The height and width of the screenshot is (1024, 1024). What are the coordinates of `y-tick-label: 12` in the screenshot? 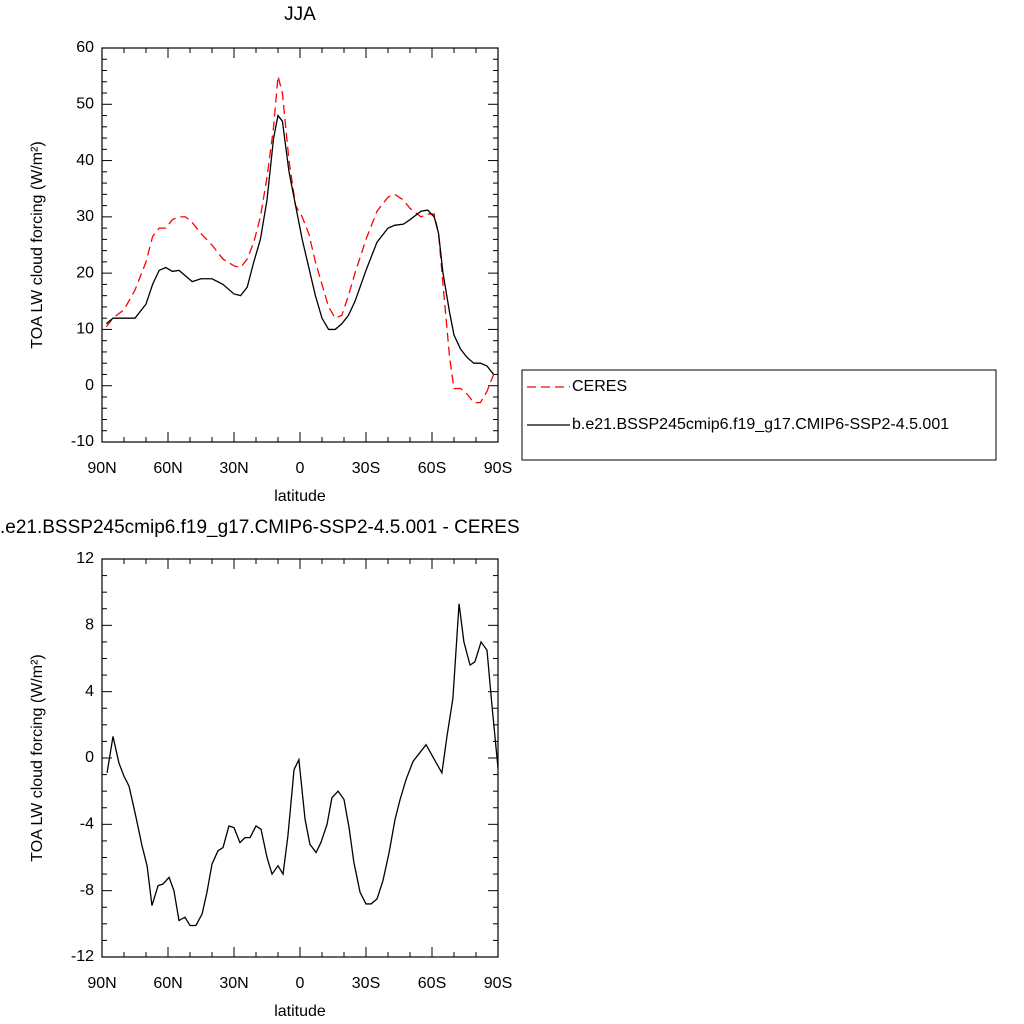 It's located at (85, 558).